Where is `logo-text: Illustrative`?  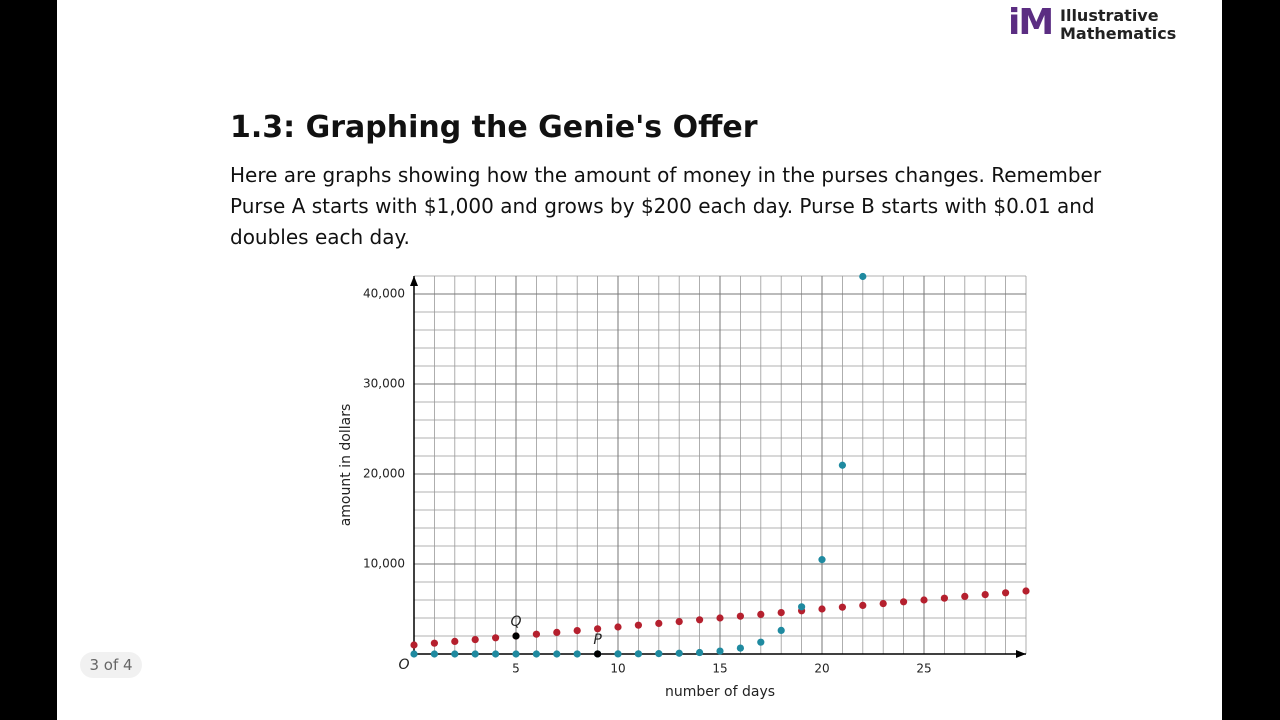
logo-text: Illustrative is located at coordinates (1109, 15).